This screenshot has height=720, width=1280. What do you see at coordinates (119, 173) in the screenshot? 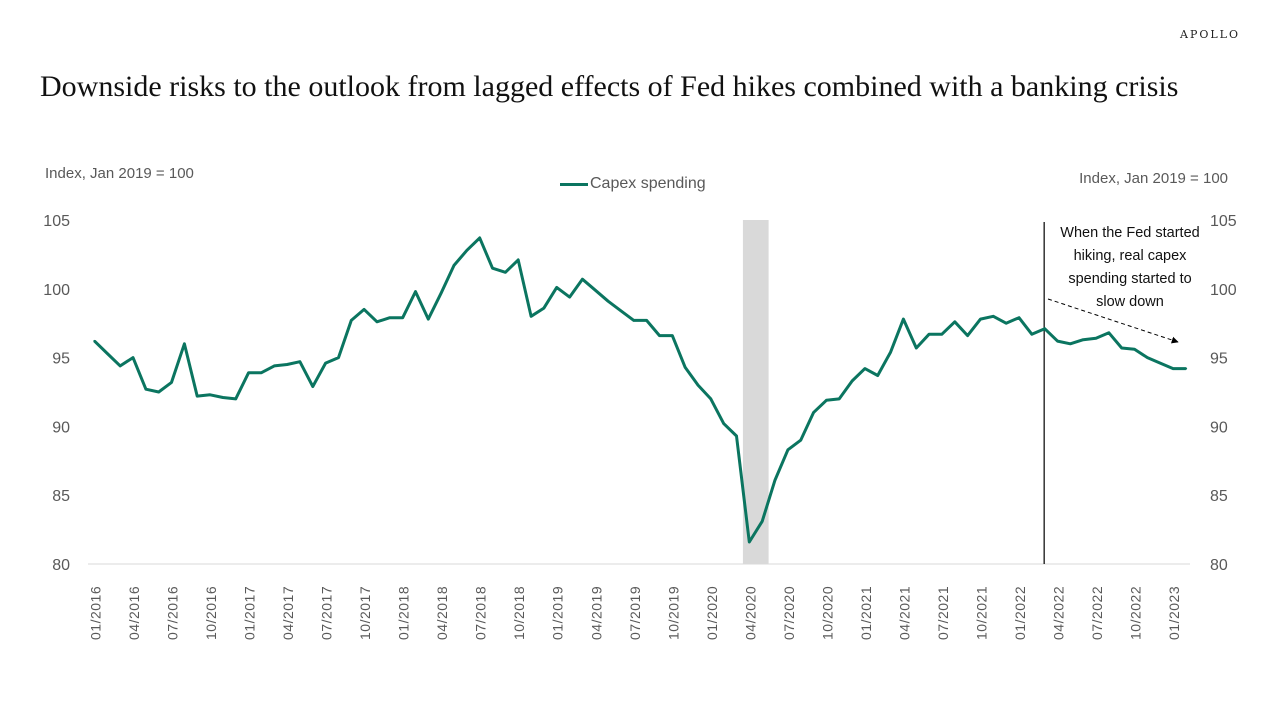
I see `left-axis-title: Index, Jan 2019 = 100` at bounding box center [119, 173].